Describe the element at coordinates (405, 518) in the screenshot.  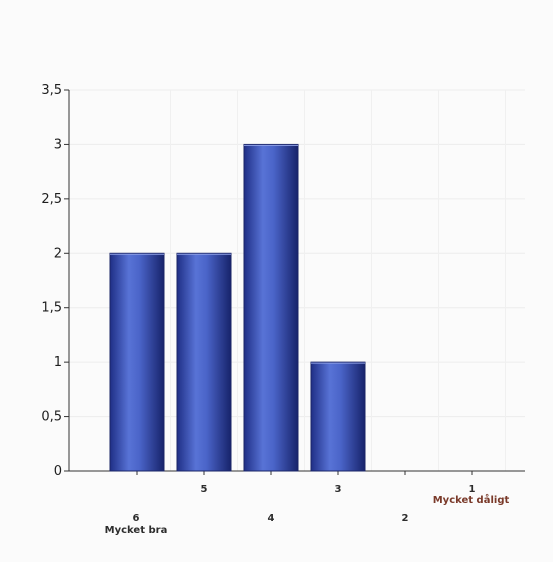
I see `x-tick-label: 2` at that location.